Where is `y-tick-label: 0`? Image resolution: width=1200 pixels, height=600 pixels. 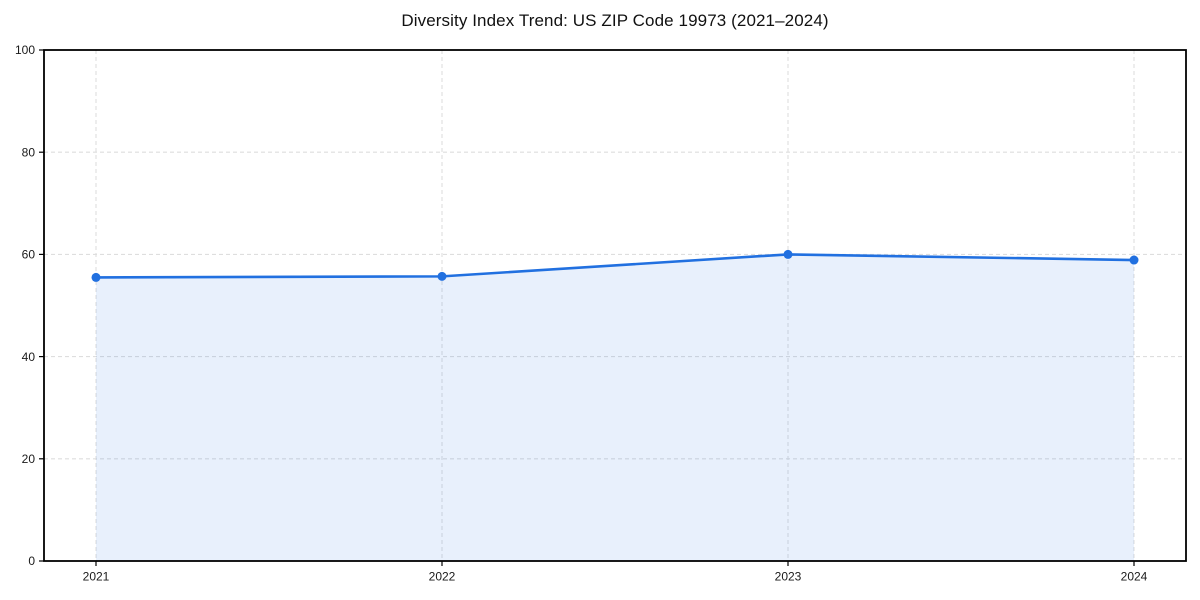 y-tick-label: 0 is located at coordinates (31, 561).